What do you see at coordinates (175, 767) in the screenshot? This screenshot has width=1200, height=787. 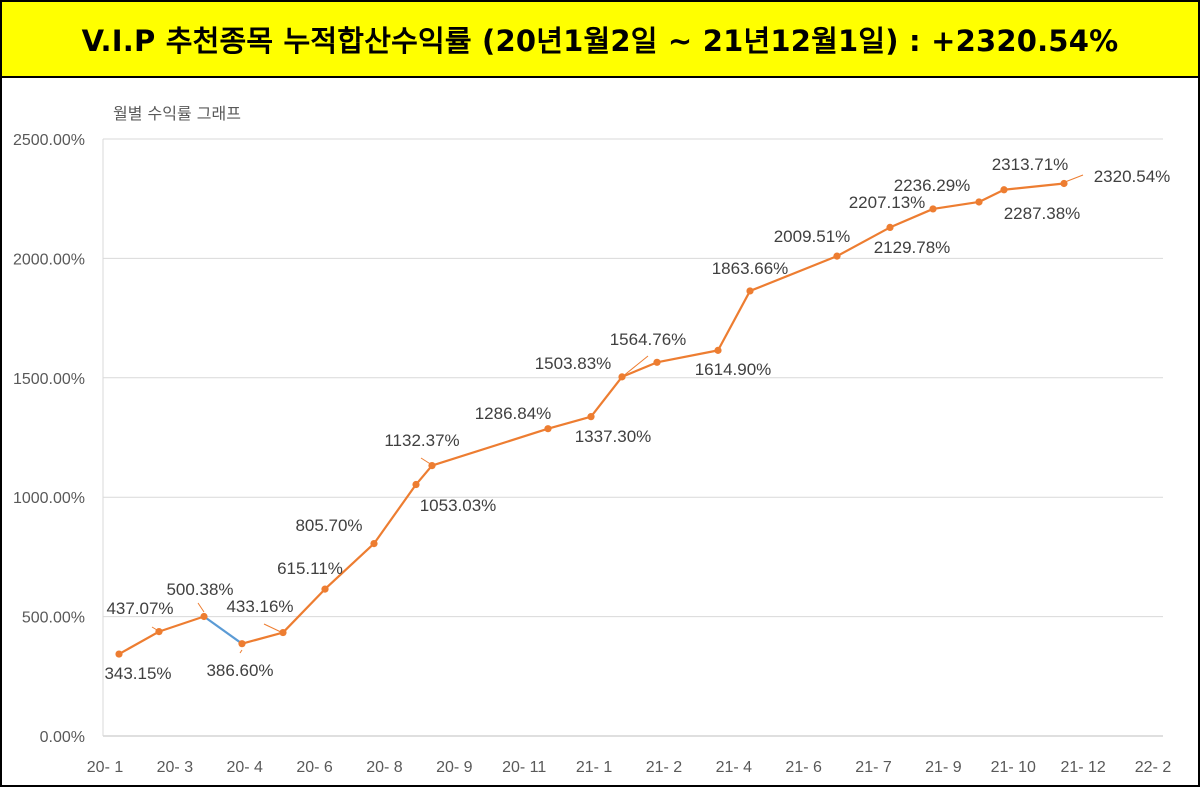 I see `x-tick-label: 20- 3` at bounding box center [175, 767].